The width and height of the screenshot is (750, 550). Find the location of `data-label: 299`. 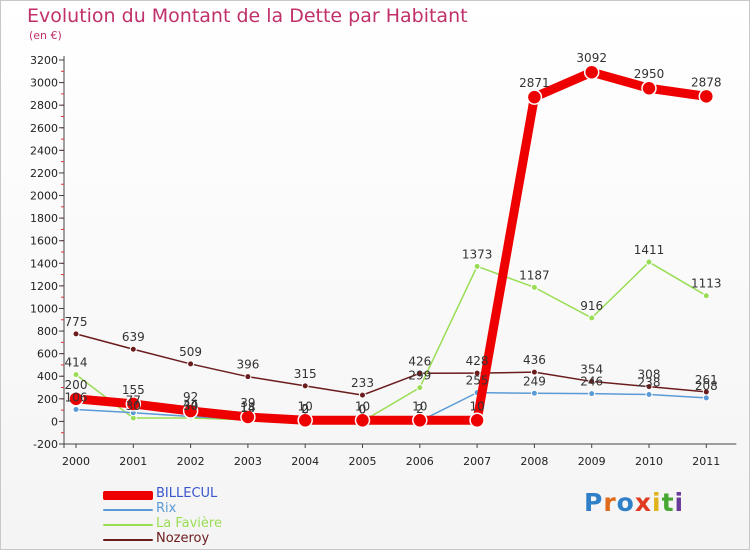

data-label: 299 is located at coordinates (419, 376).